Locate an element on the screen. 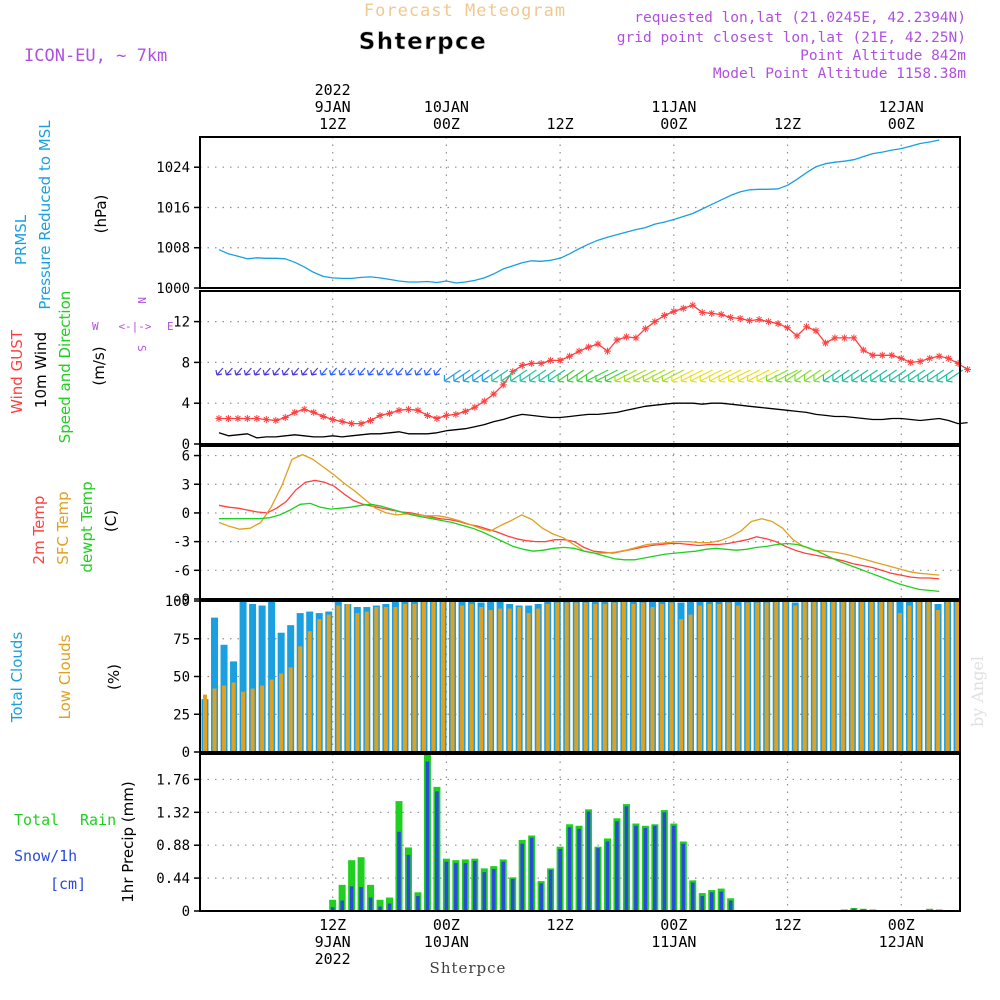  wind-frame is located at coordinates (580, 367).